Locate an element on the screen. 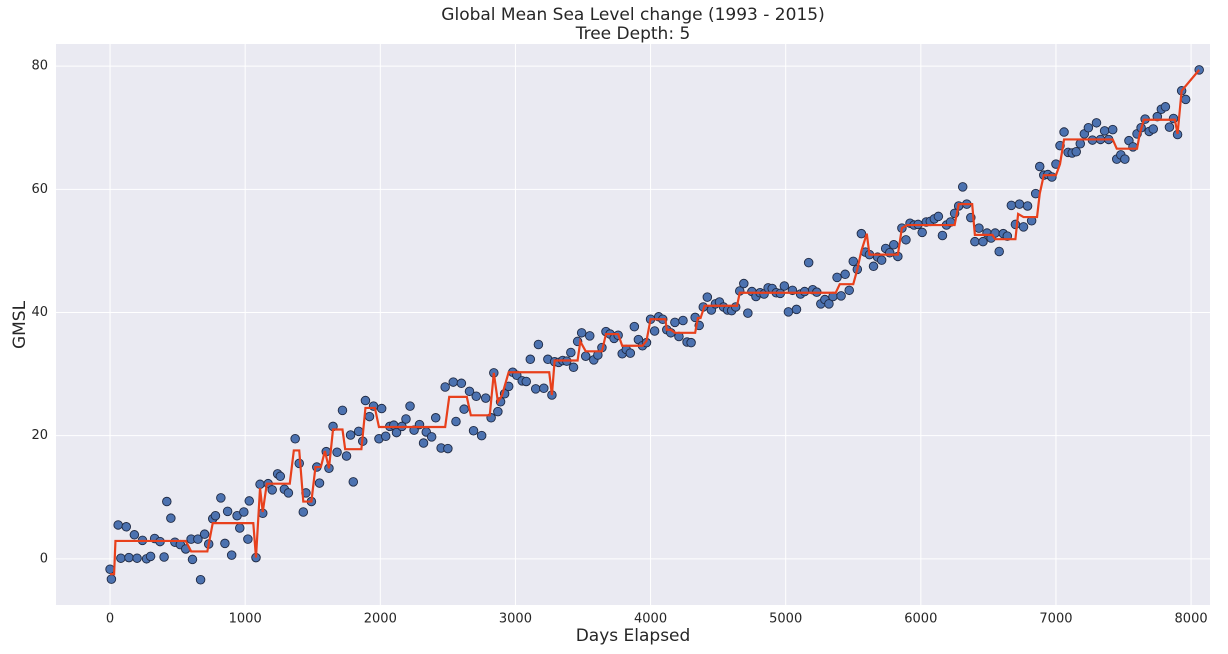 This screenshot has height=654, width=1228. x-tick-label: 7000 is located at coordinates (1055, 619).